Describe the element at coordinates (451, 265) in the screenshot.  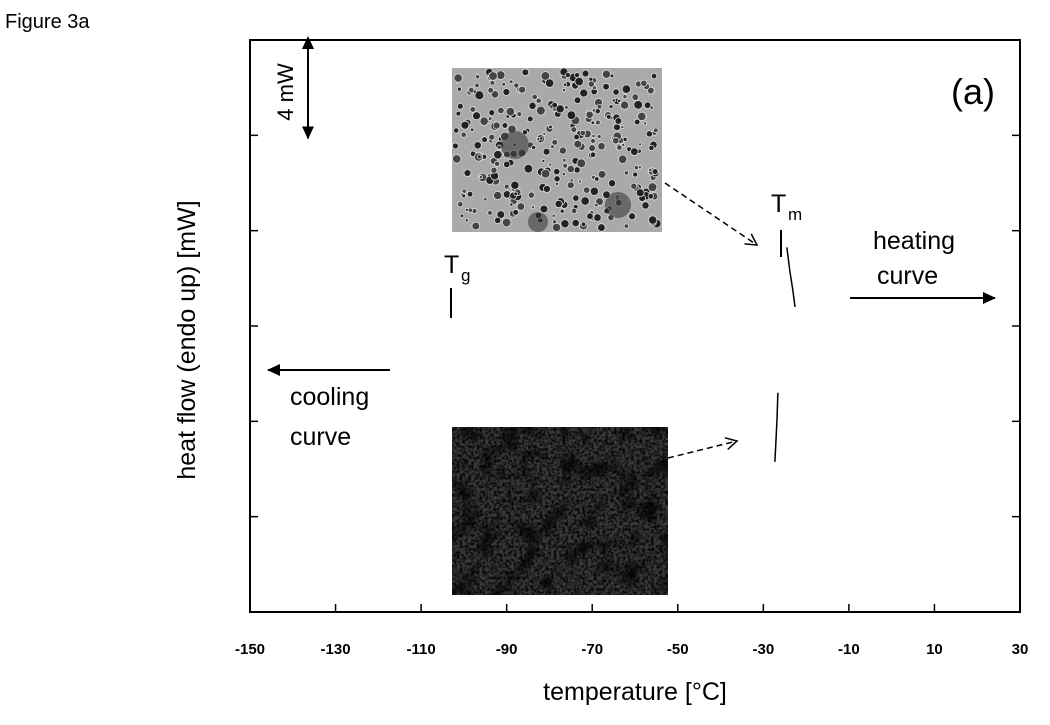
I see `tg-label: T` at that location.